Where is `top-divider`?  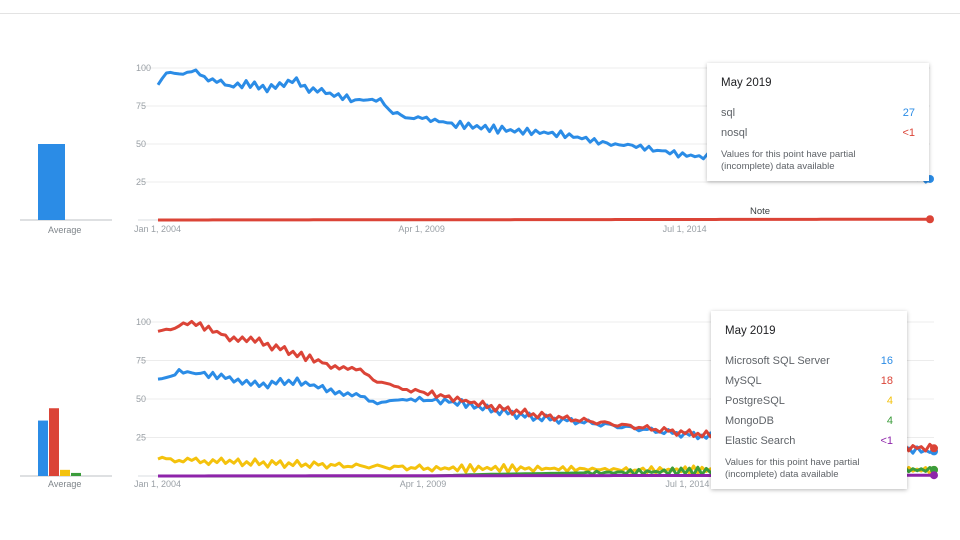
top-divider is located at coordinates (480, 13).